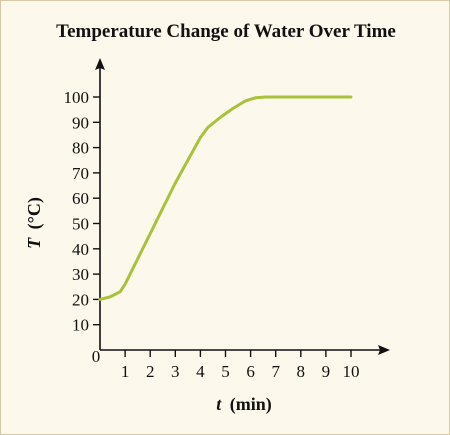 The height and width of the screenshot is (435, 450). What do you see at coordinates (34, 213) in the screenshot?
I see `y-axis-unit: (°C)` at bounding box center [34, 213].